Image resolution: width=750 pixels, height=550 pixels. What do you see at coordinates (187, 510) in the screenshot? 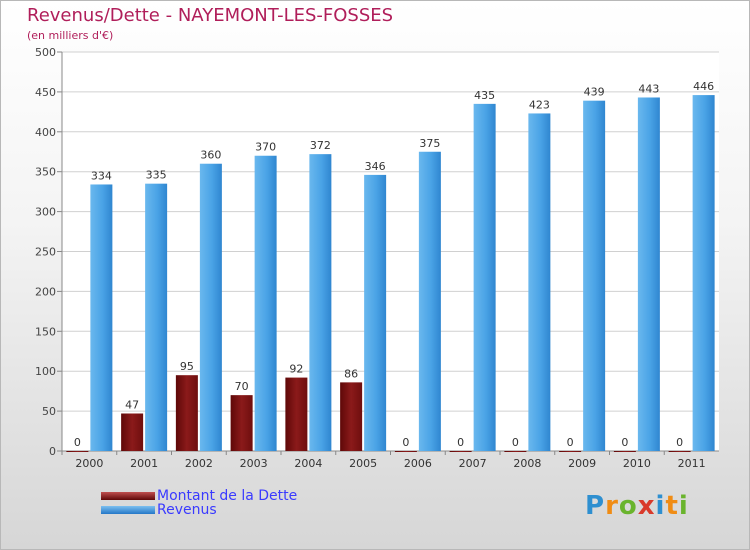
I see `legend-label-revenus: Revenus` at bounding box center [187, 510].